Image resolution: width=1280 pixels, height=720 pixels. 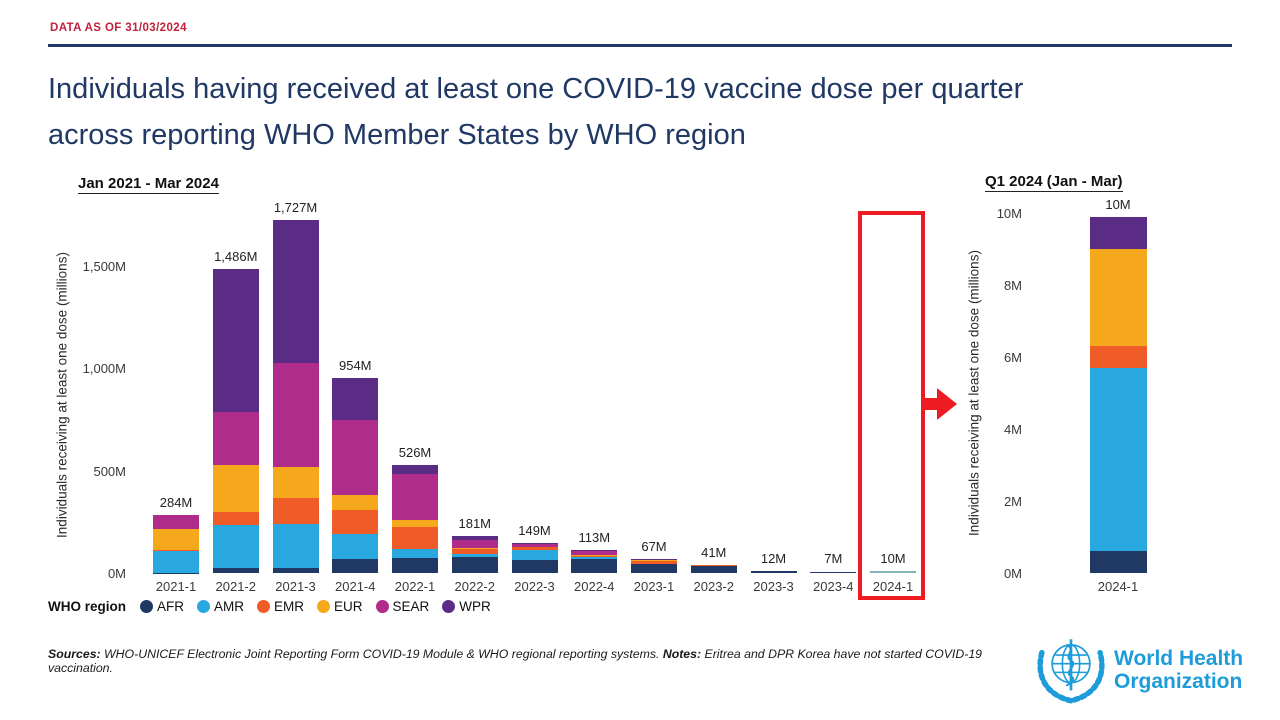 What do you see at coordinates (1009, 213) in the screenshot?
I see `y-tick-10M: 10M` at bounding box center [1009, 213].